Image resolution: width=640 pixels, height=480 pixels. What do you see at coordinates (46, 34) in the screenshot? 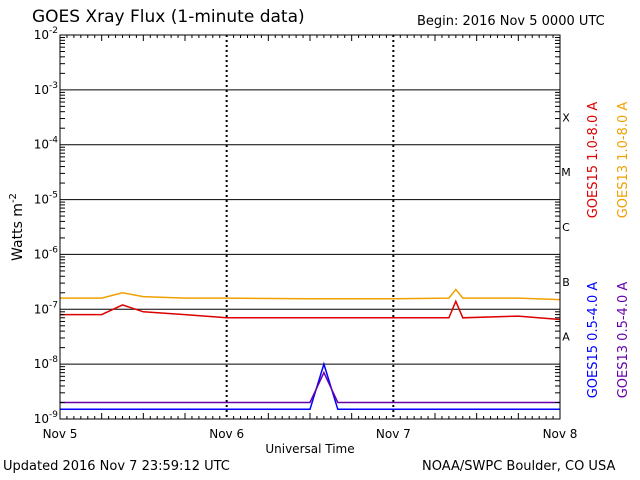
I see `y-tick-label: 10⁻²` at bounding box center [46, 34].